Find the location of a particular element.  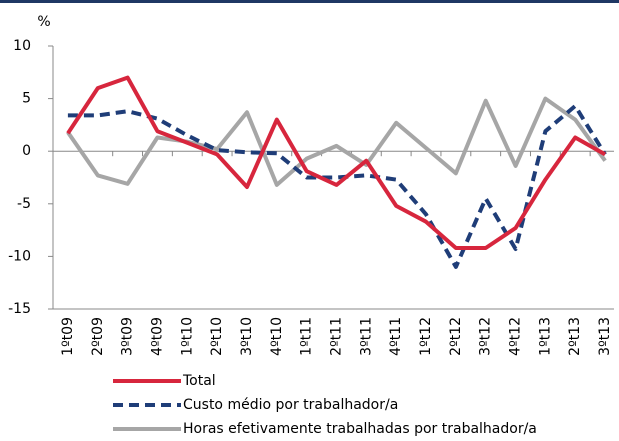

x-tick-label: 2ºt10 is located at coordinates (217, 336).